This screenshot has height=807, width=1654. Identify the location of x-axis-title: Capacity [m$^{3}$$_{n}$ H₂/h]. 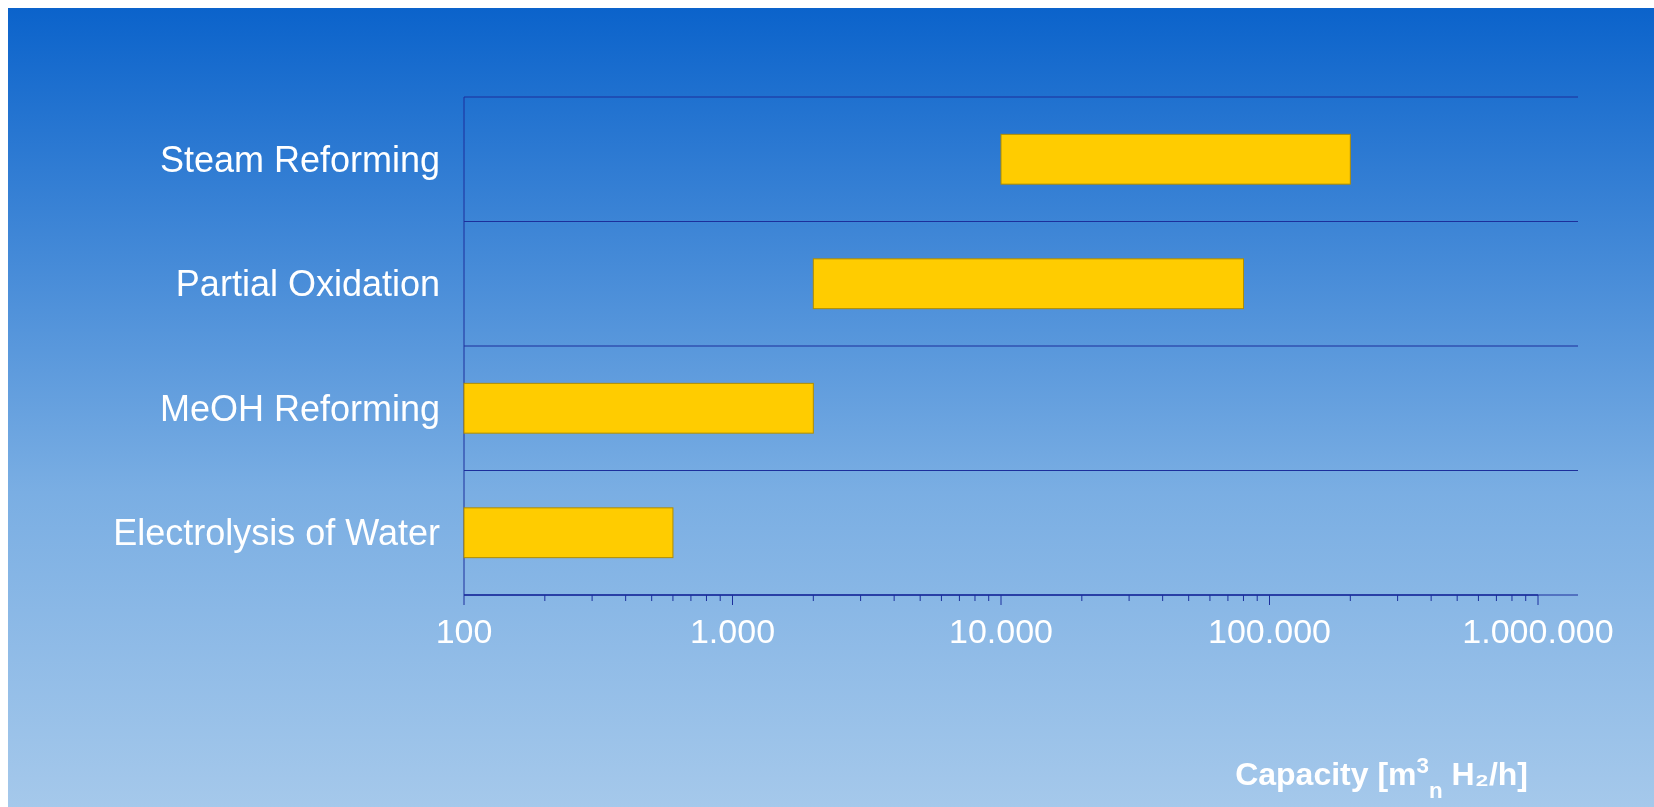
(1381, 777).